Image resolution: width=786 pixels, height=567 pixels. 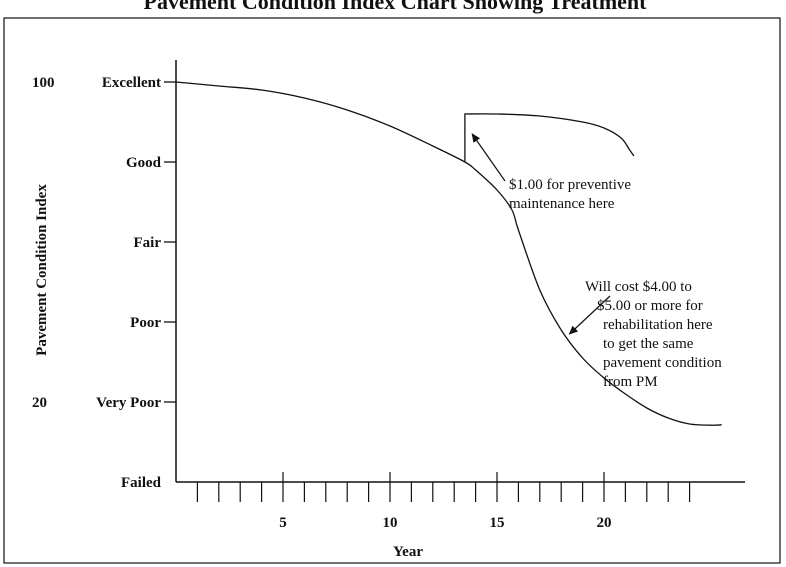 I want to click on x-tick-label: 10, so click(x=390, y=523).